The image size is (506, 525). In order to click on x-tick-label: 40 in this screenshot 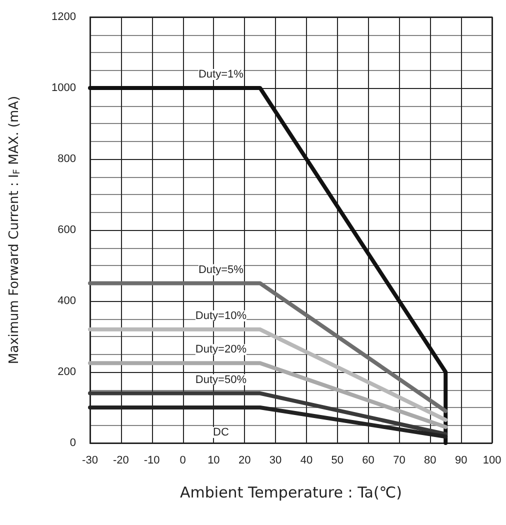, I will do `click(306, 460)`.